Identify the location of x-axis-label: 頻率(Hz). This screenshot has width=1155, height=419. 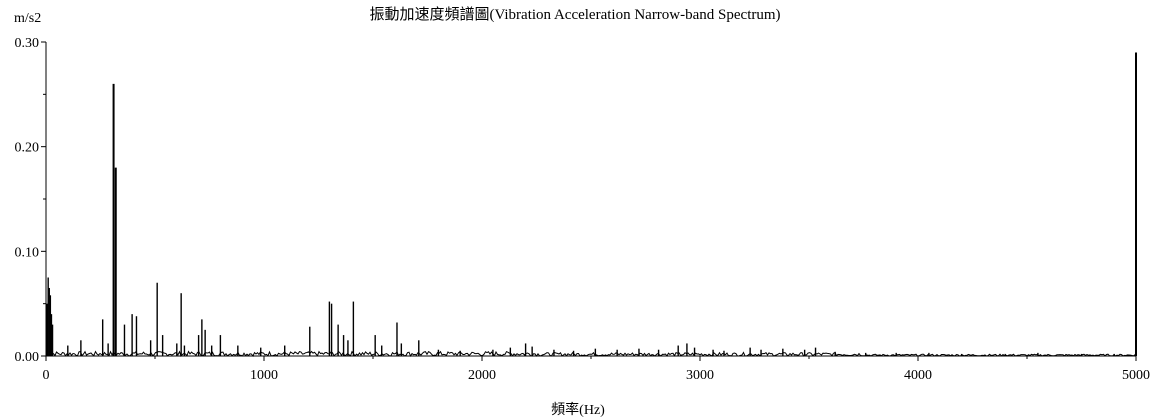
(578, 409).